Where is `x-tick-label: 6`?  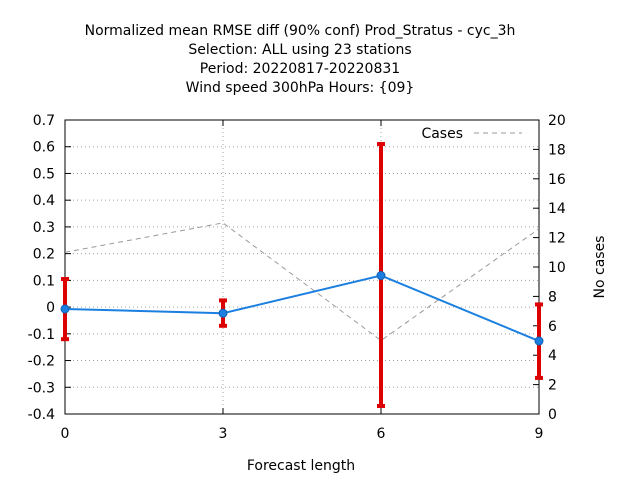
x-tick-label: 6 is located at coordinates (381, 434).